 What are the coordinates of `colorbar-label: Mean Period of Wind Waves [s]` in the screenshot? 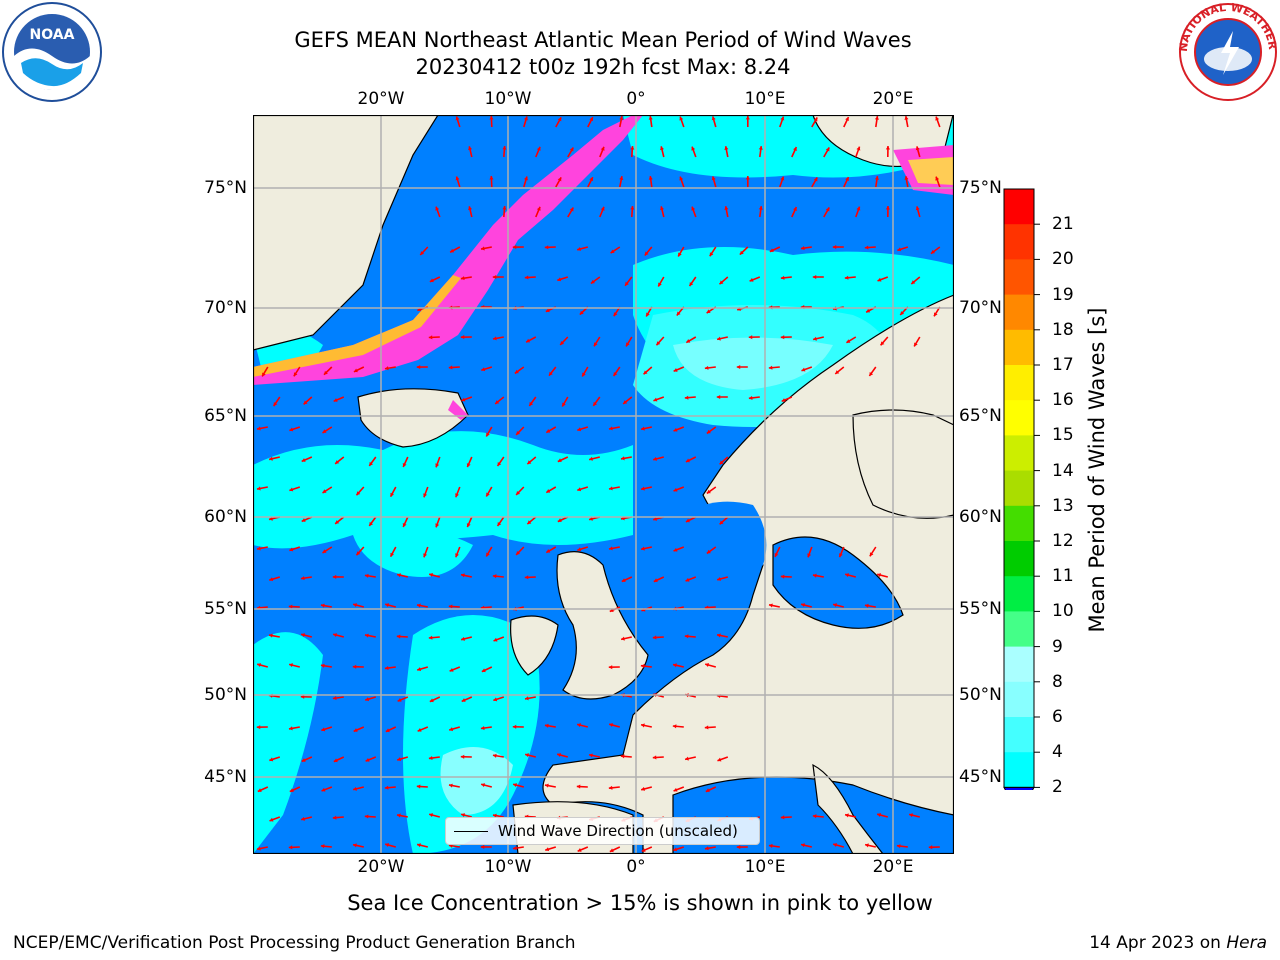 It's located at (1097, 470).